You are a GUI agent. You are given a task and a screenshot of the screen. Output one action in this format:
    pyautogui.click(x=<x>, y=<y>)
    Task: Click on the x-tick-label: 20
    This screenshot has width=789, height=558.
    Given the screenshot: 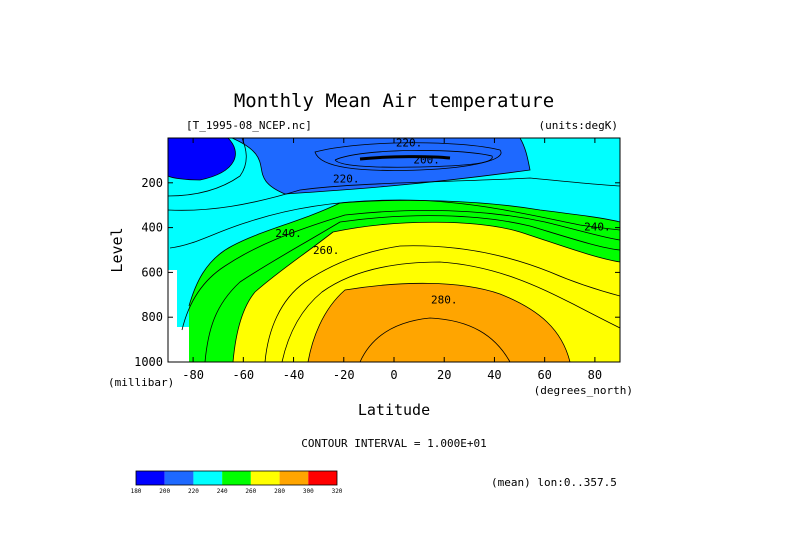 What is the action you would take?
    pyautogui.click(x=444, y=375)
    